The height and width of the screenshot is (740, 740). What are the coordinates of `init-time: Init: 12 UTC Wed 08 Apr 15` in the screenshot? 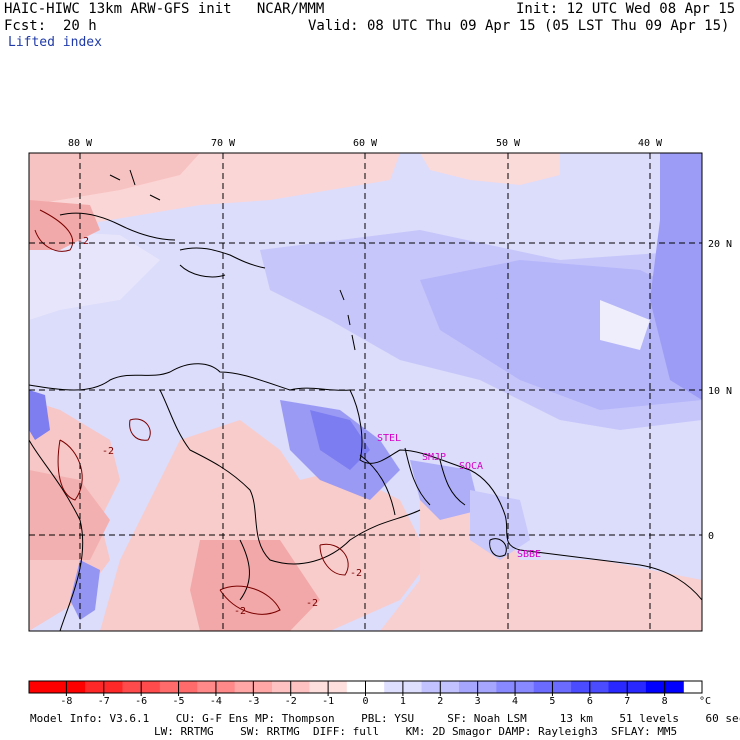 It's located at (626, 9).